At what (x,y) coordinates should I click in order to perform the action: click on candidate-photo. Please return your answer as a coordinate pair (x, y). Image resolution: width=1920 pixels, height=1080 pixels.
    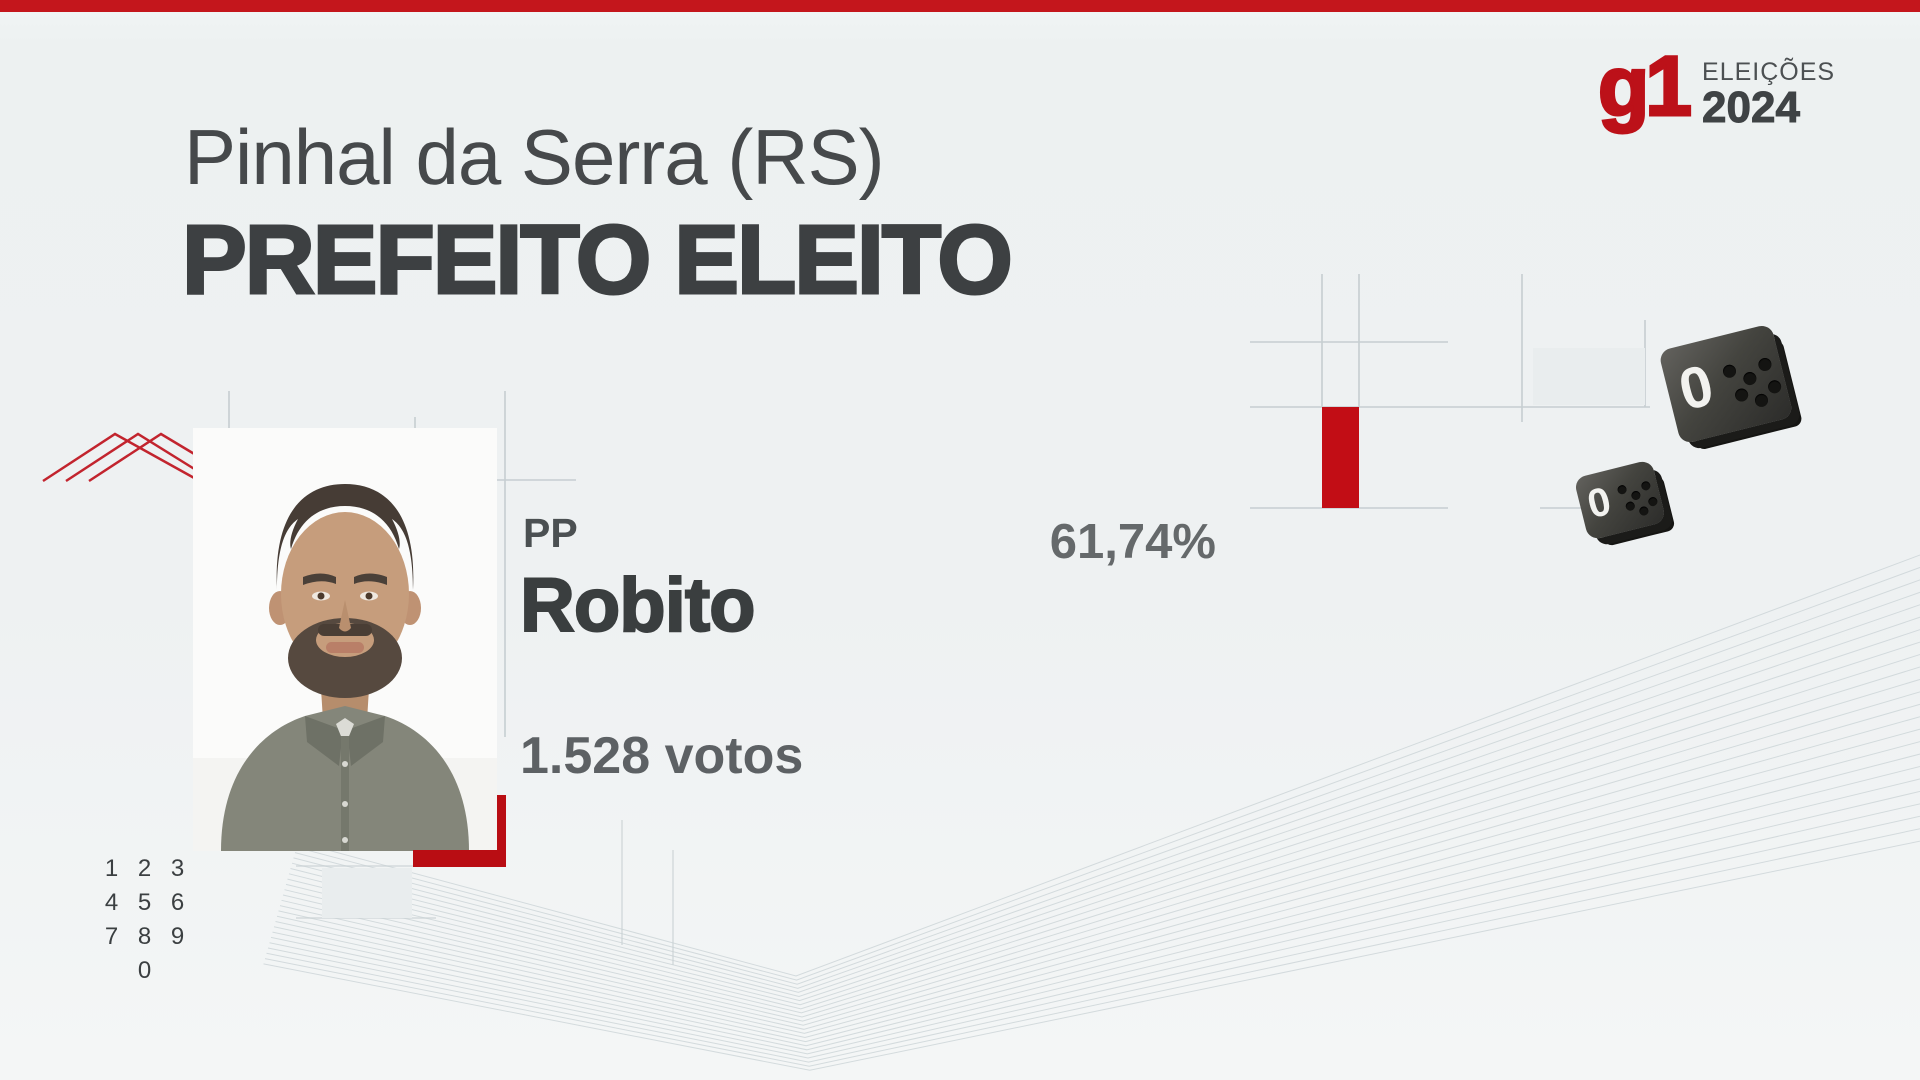
    Looking at the image, I should click on (345, 639).